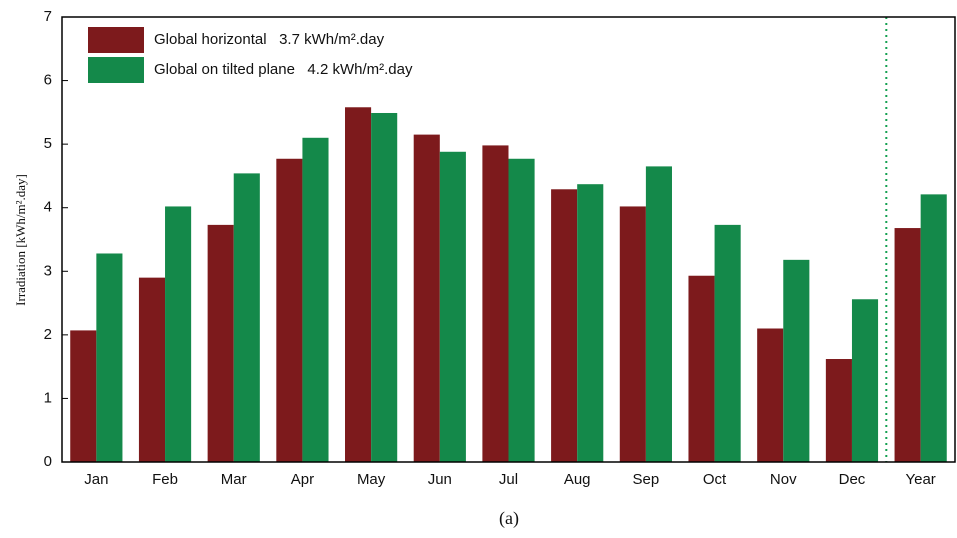 This screenshot has width=957, height=538. I want to click on x-tick-label: Apr, so click(302, 479).